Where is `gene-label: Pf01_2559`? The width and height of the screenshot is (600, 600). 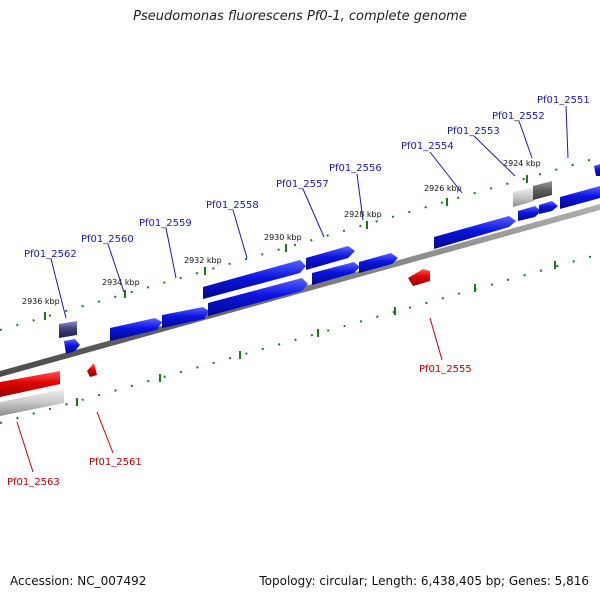
gene-label: Pf01_2559 is located at coordinates (165, 223).